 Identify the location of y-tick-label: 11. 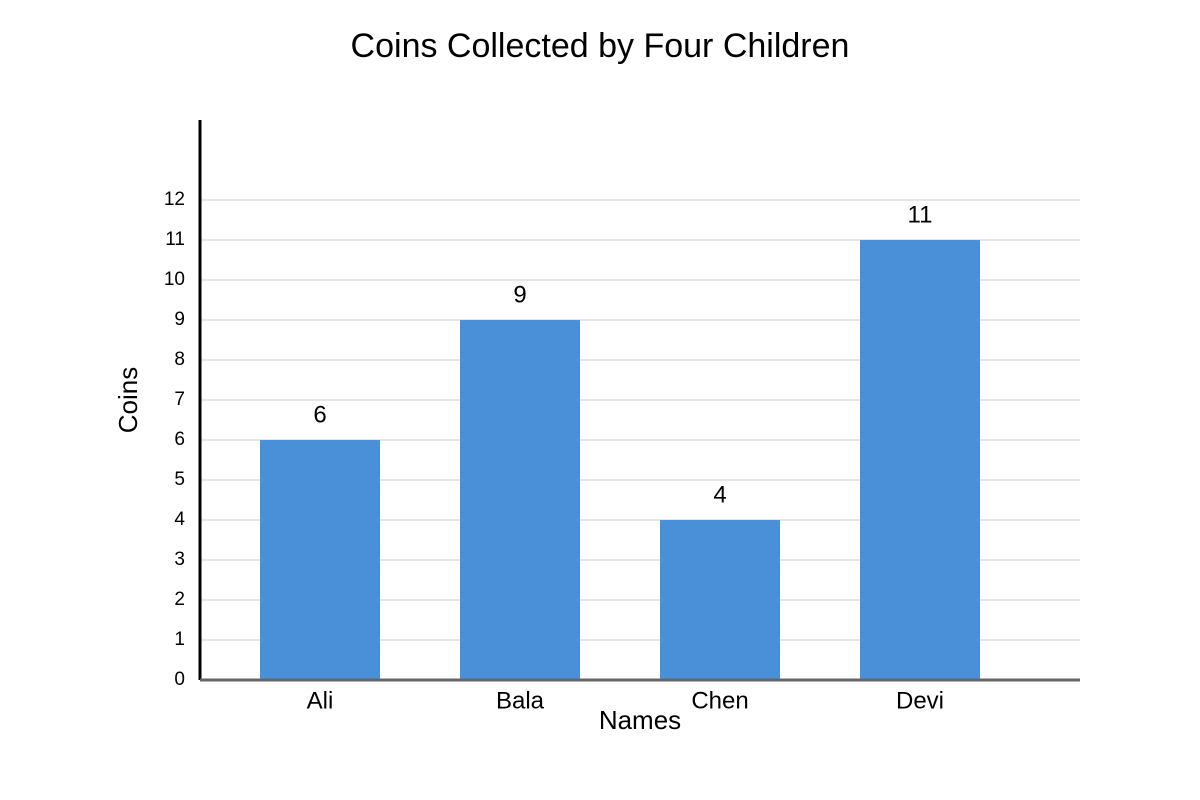
(175, 239).